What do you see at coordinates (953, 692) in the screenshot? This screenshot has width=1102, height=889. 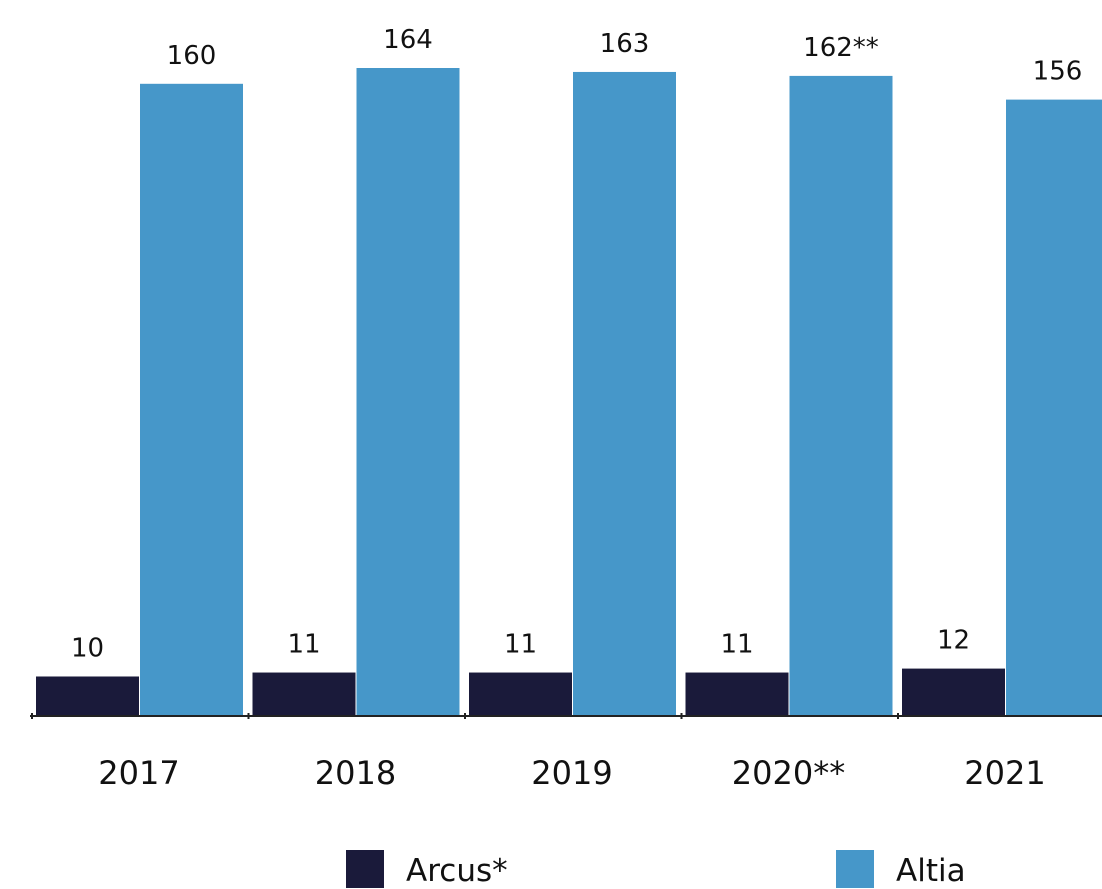 I see `bar-arcus-2021` at bounding box center [953, 692].